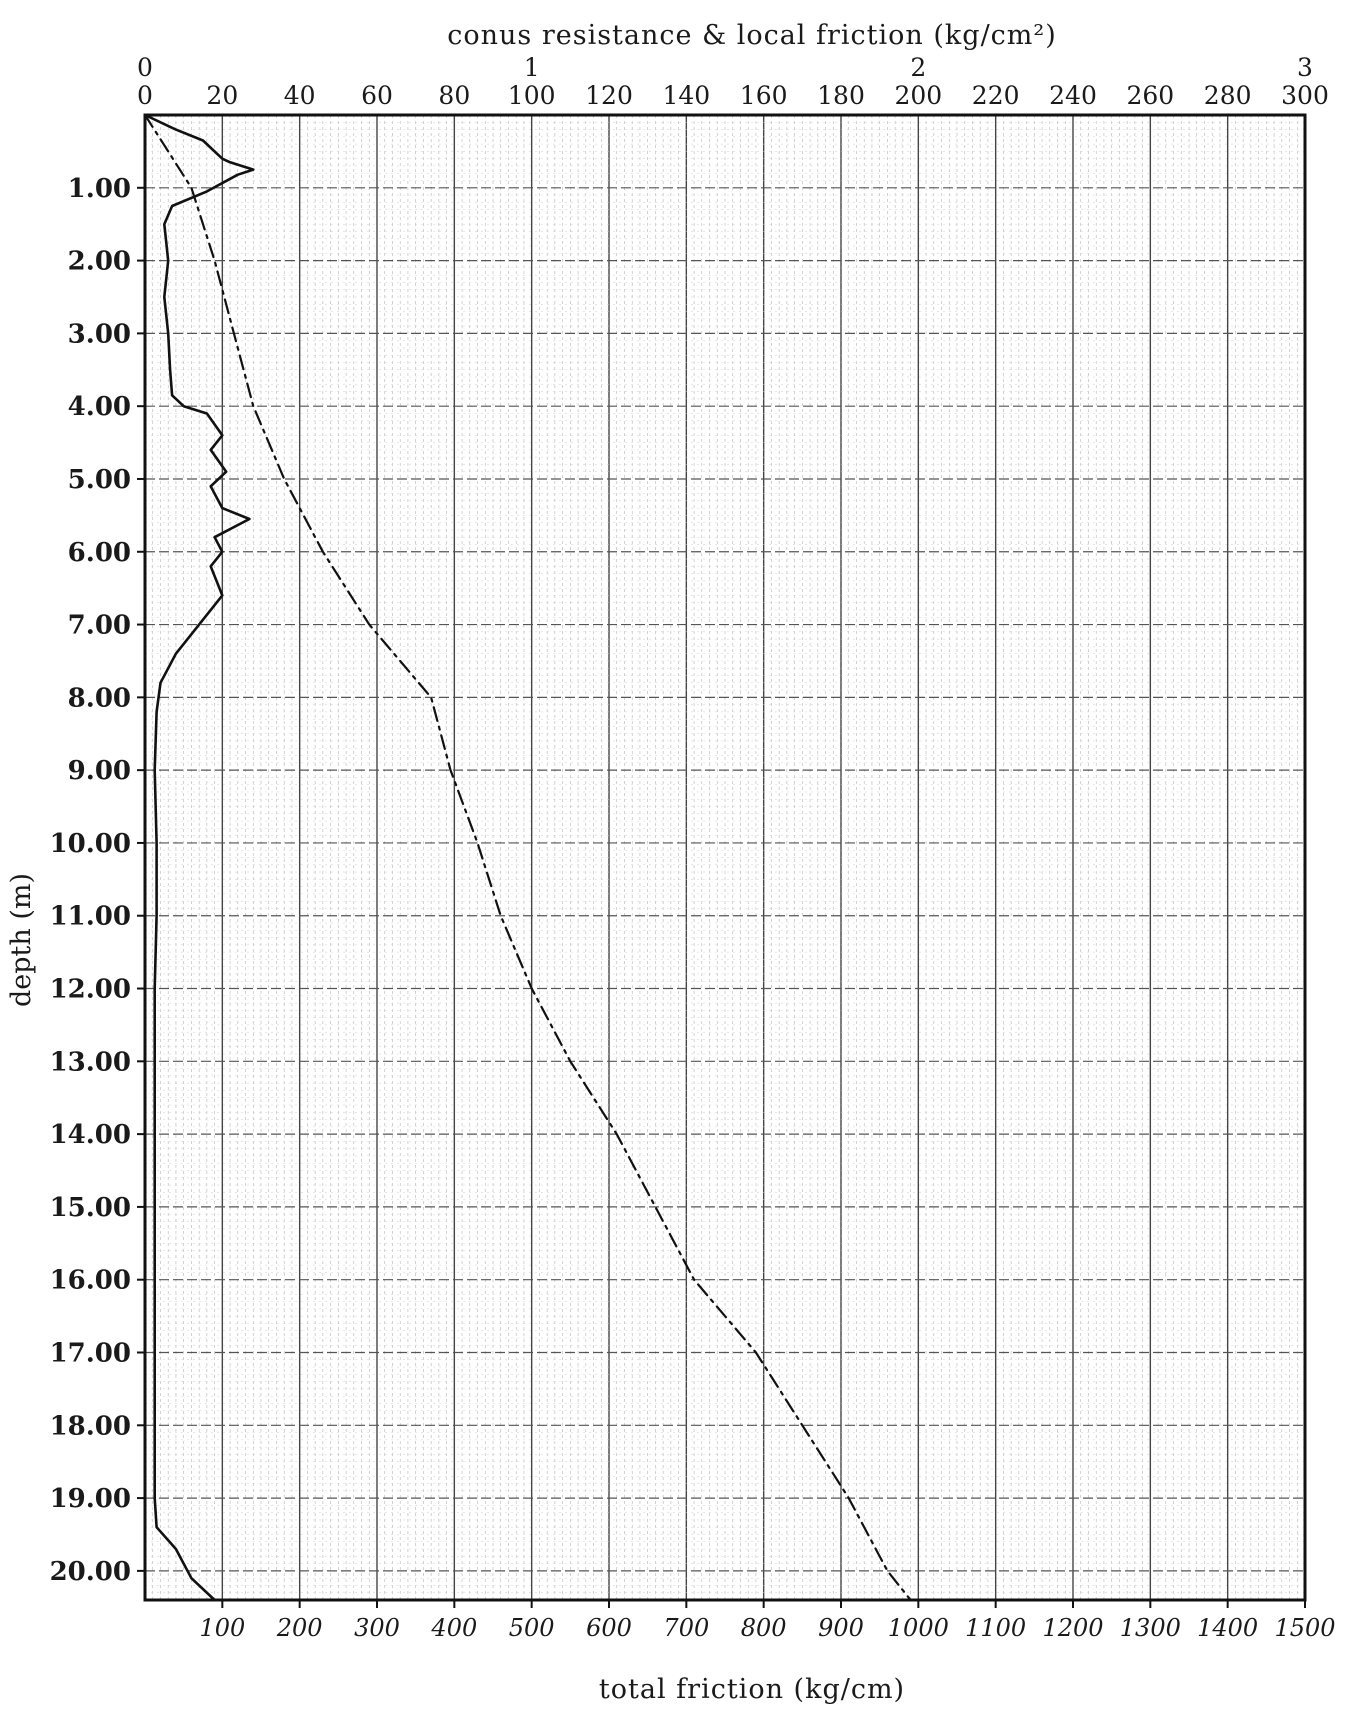  I want to click on top-axis-tick-label: 40, so click(300, 95).